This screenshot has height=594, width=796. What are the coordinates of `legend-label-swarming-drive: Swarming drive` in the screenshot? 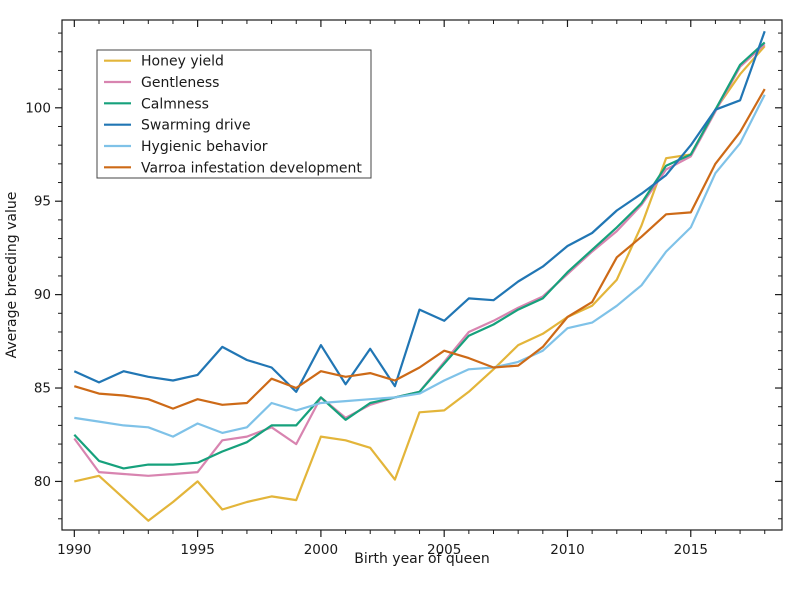 It's located at (196, 126).